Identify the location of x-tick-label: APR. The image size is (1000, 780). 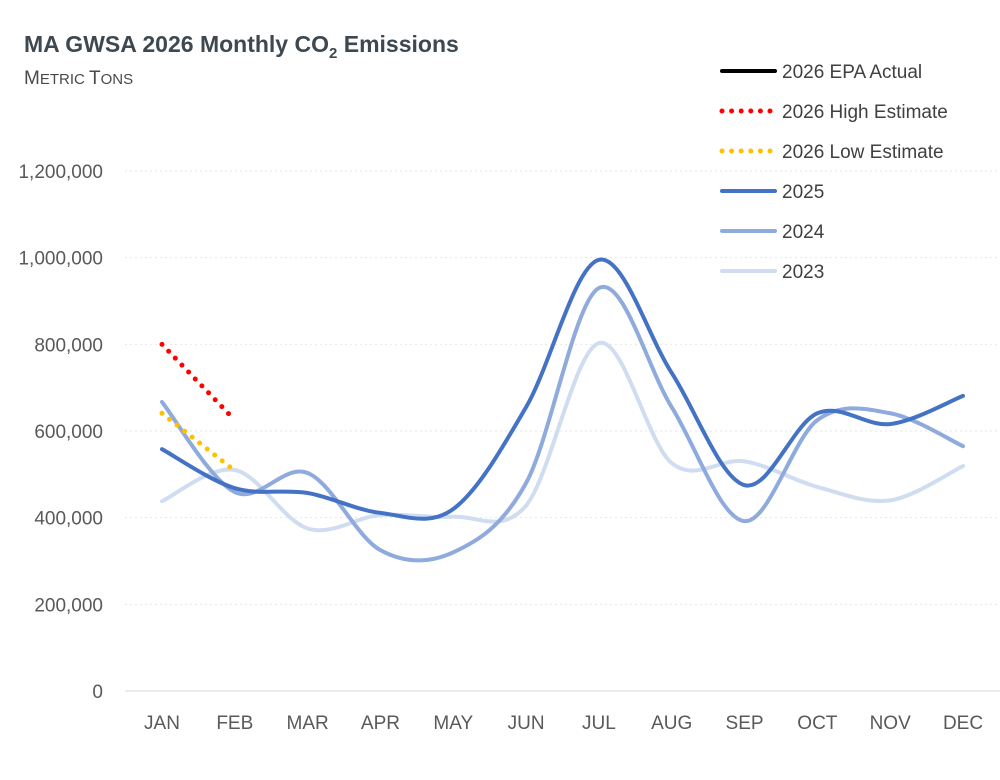
(380, 723).